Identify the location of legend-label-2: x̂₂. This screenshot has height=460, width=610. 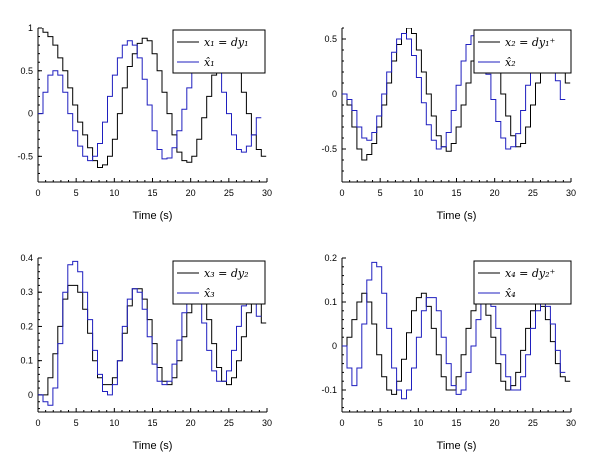
(510, 62).